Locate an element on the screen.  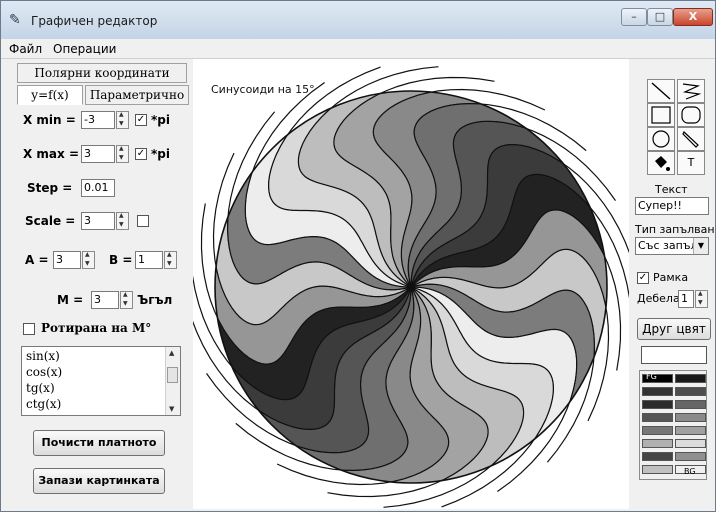
line-icon is located at coordinates (661, 91).